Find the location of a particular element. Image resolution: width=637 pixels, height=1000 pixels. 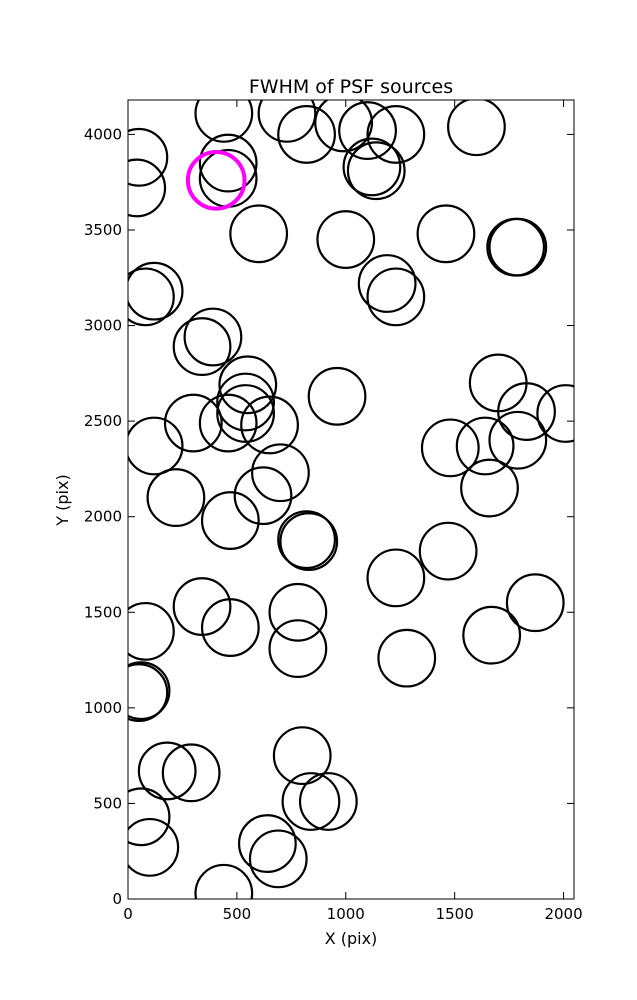

x-axis-label: X (pix) is located at coordinates (351, 938).